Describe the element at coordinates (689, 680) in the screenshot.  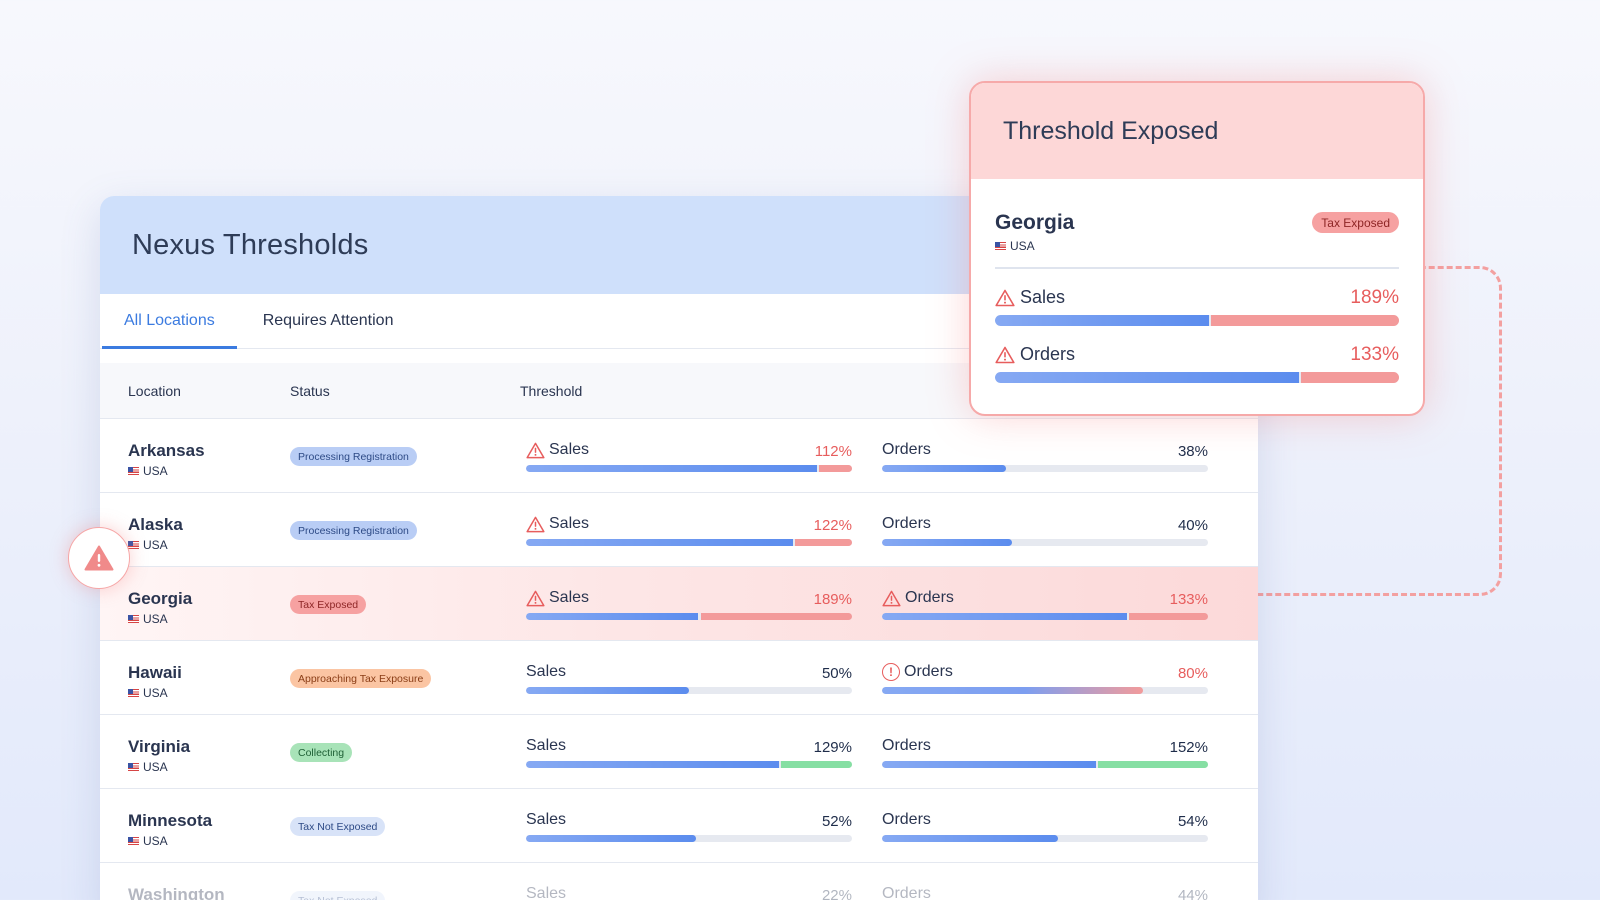
I see `sales-metric: Sales 50%` at that location.